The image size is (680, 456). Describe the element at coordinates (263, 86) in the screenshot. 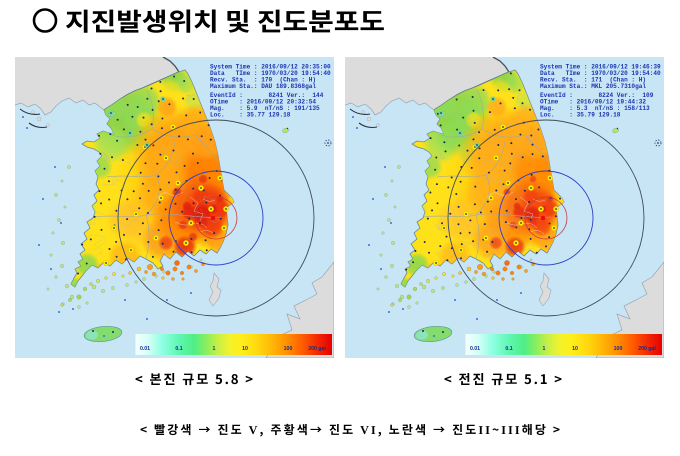

I see `svg-text: Maximum Sta.: DAU 189.8368gal` at that location.